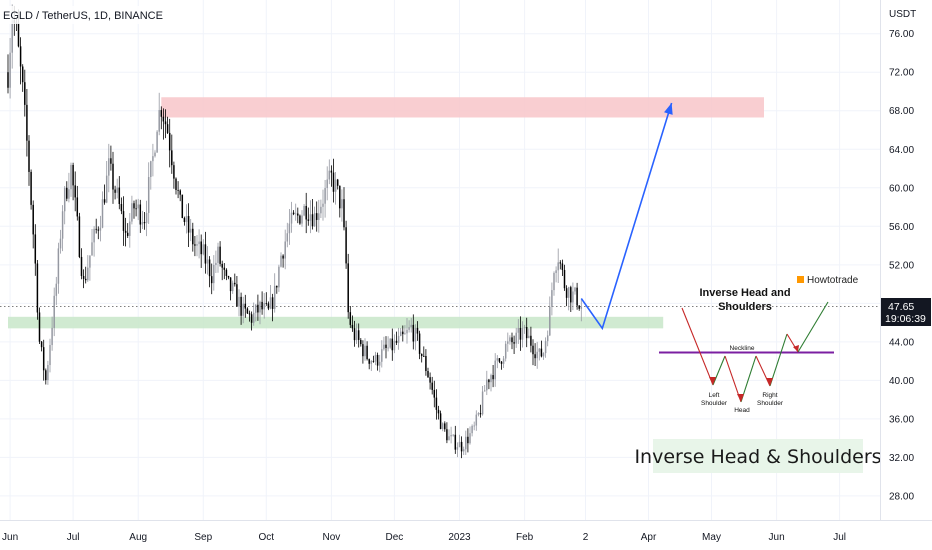 This screenshot has width=932, height=550. Describe the element at coordinates (800, 279) in the screenshot. I see `logo-icon` at that location.